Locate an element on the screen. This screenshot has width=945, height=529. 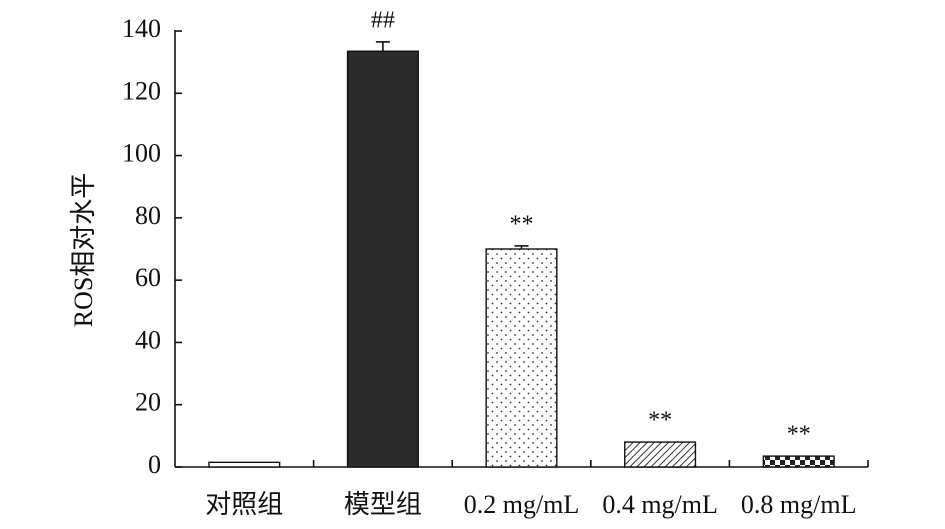
x-tick-label: 对照组 is located at coordinates (244, 504).